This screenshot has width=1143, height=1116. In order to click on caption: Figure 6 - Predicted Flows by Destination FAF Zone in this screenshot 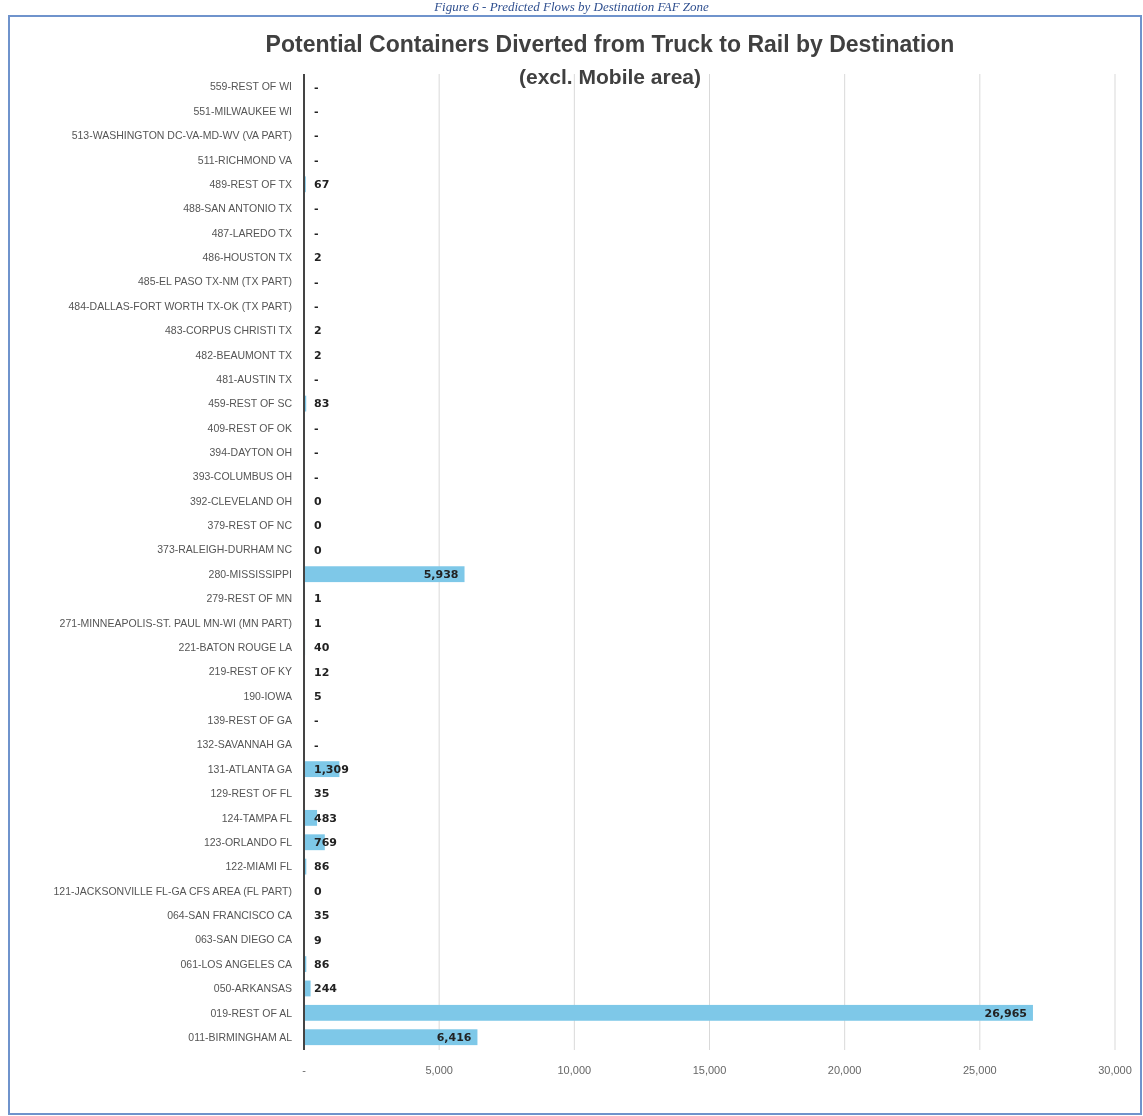, I will do `click(571, 7)`.